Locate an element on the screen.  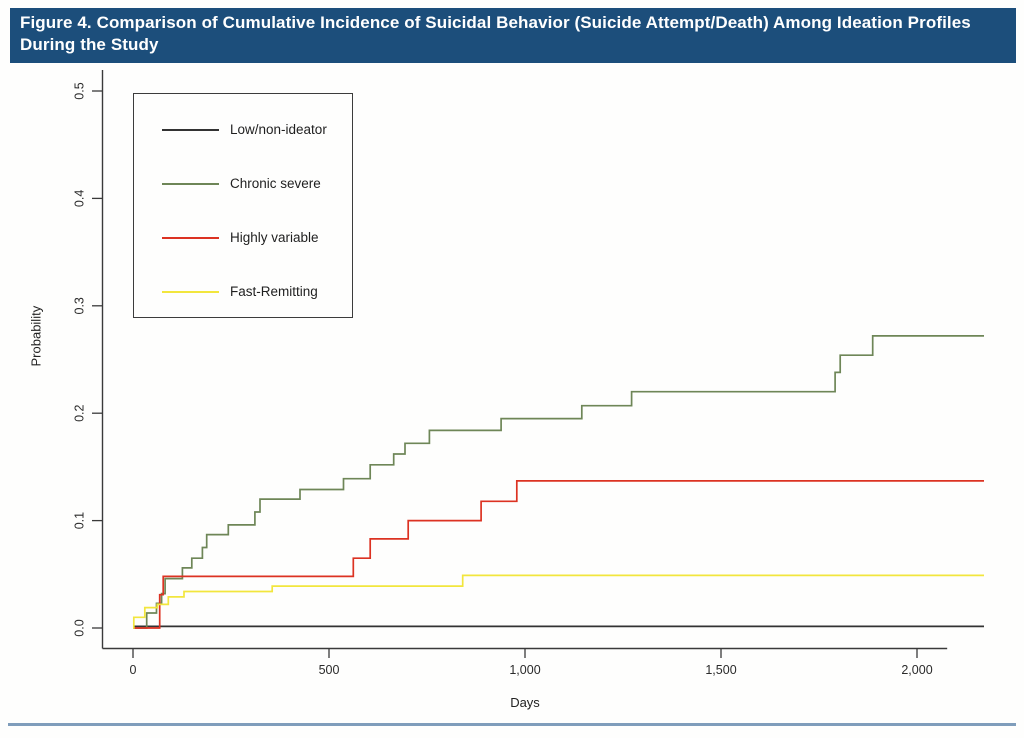
y-tick-label: 0.1 is located at coordinates (79, 520).